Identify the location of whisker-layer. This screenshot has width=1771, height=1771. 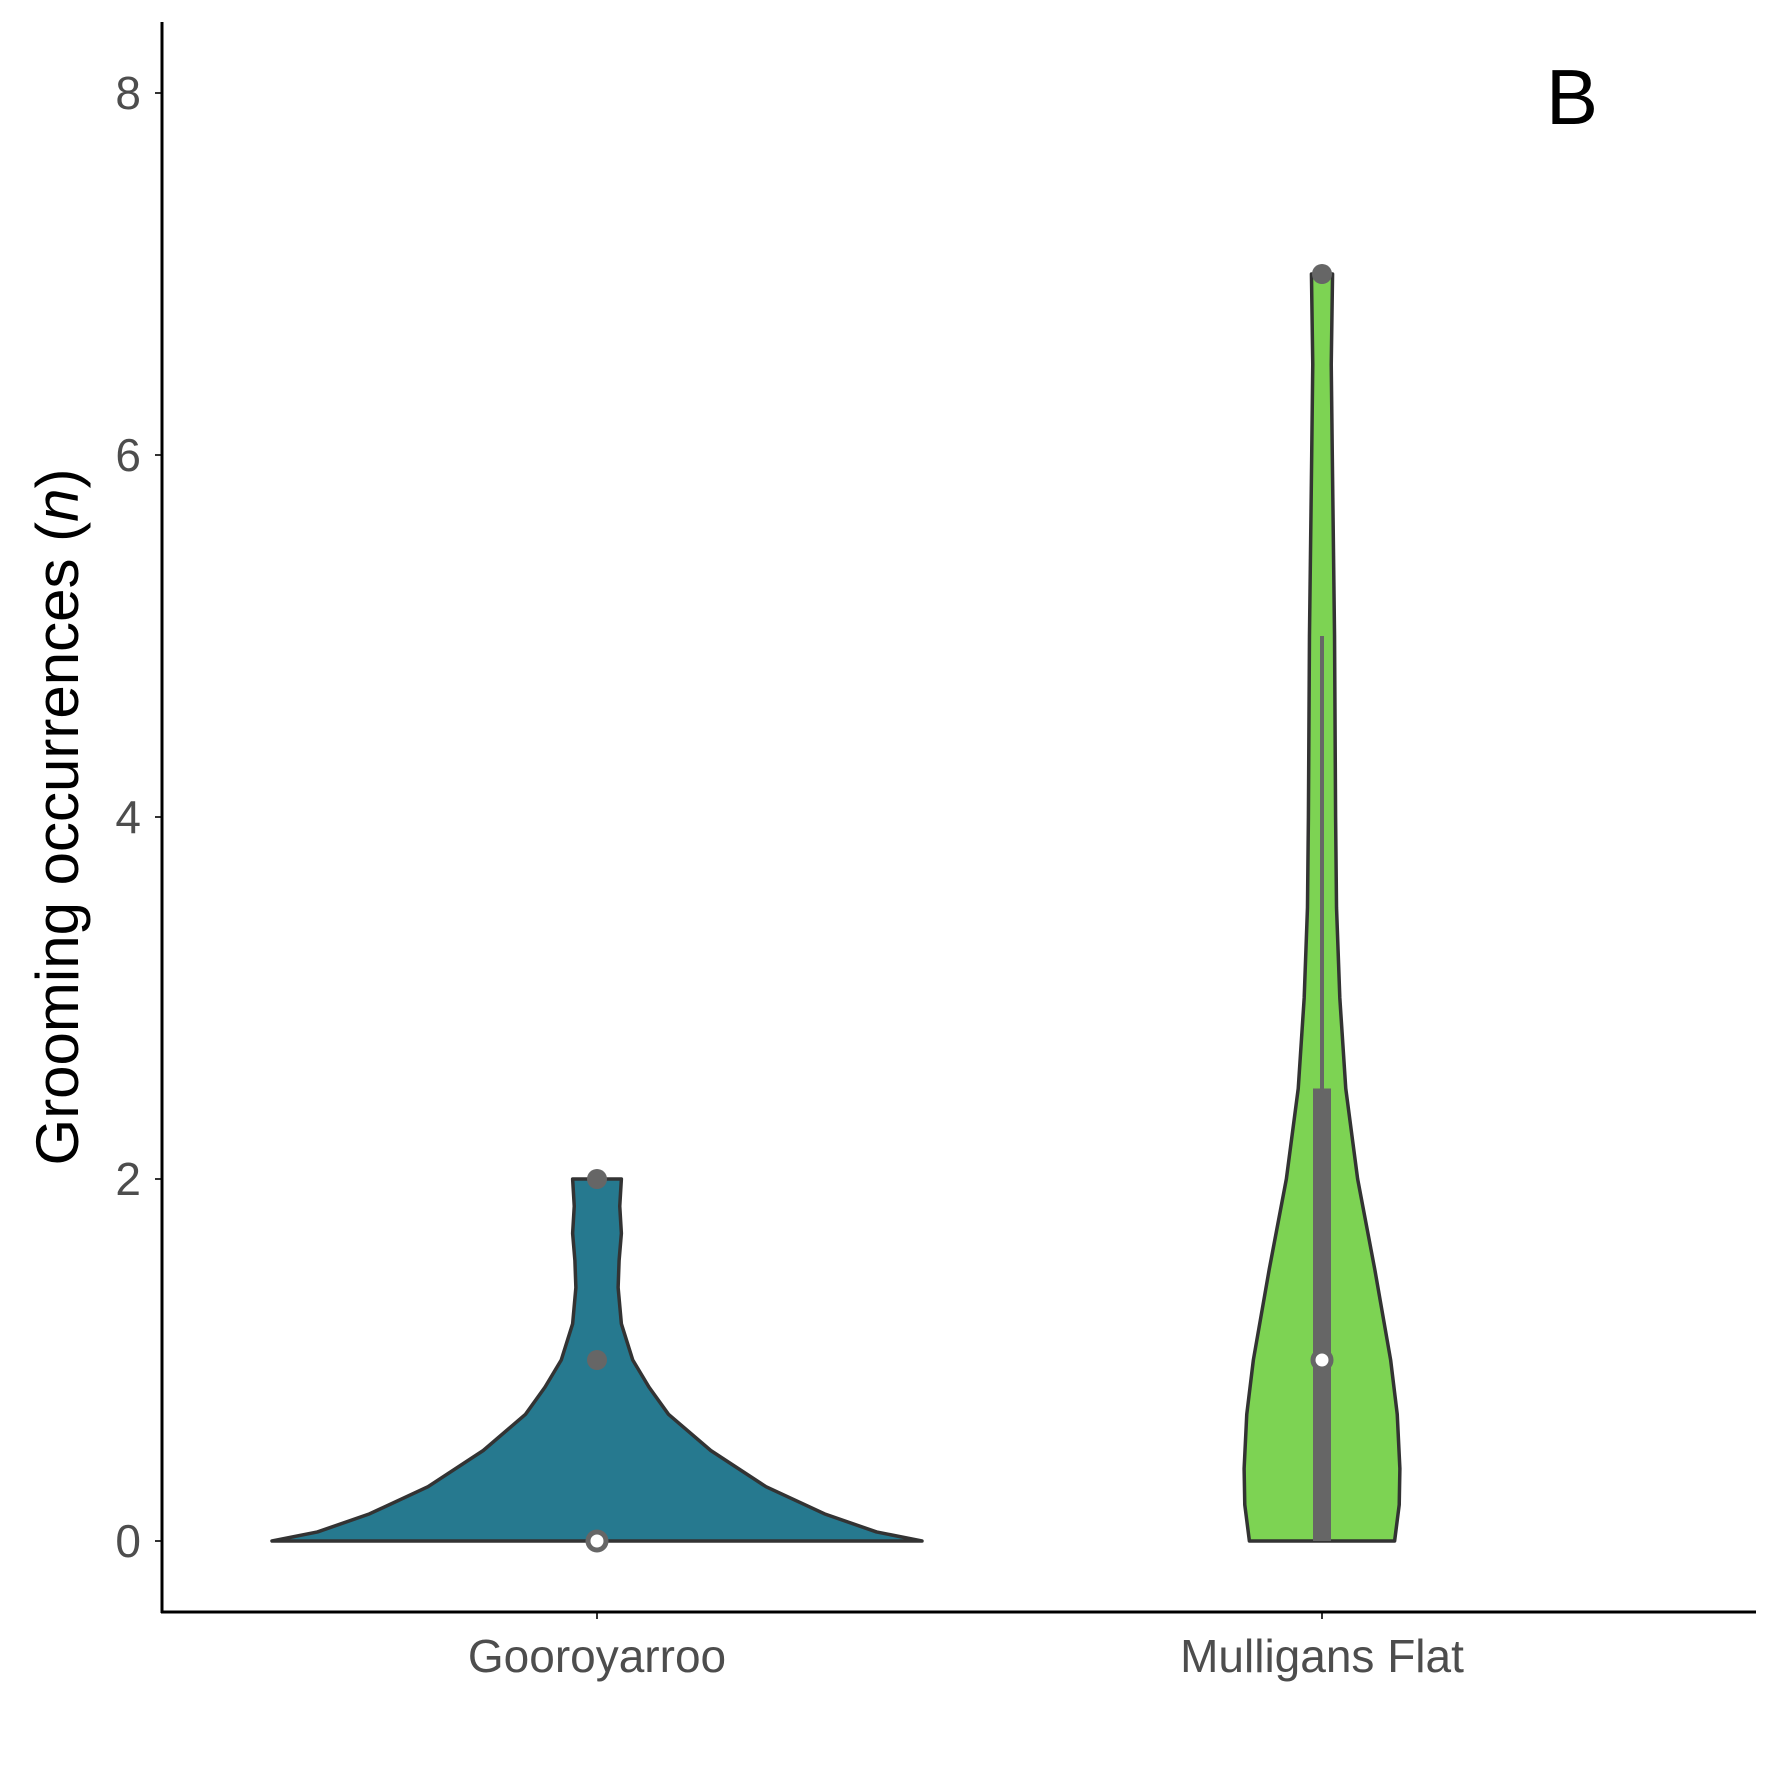
(1322, 1088).